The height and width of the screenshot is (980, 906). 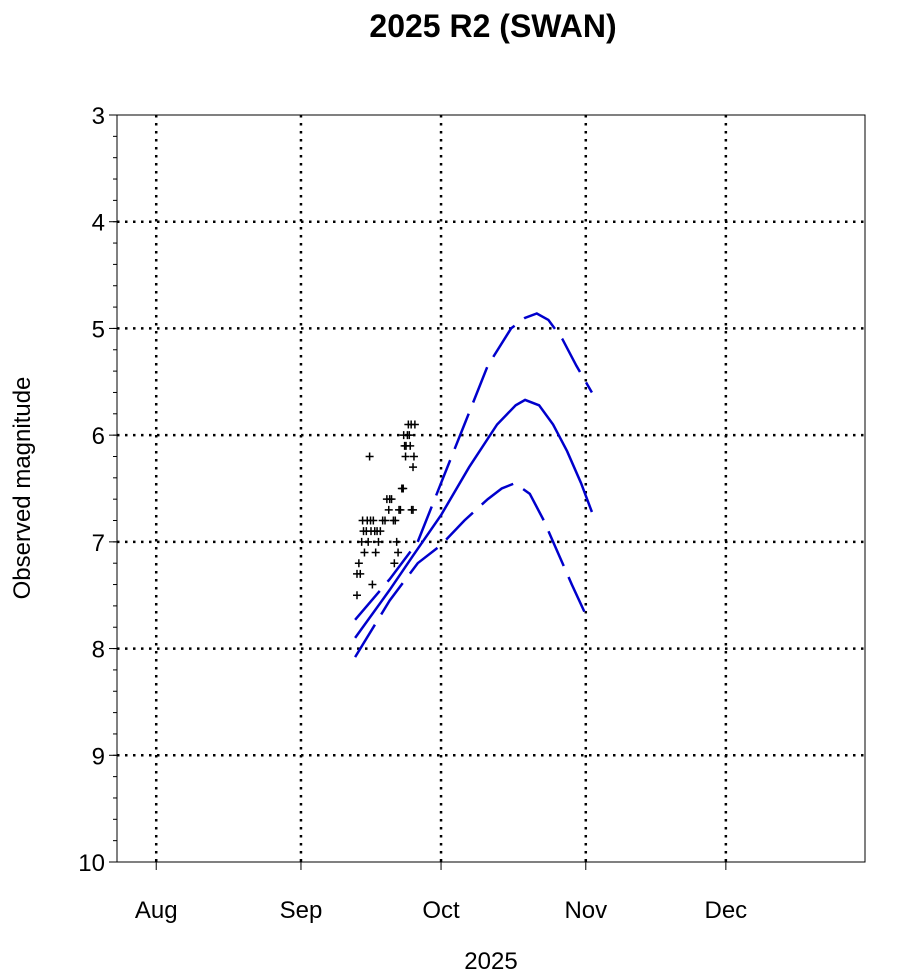 I want to click on y-tick-label: 10, so click(x=91, y=863).